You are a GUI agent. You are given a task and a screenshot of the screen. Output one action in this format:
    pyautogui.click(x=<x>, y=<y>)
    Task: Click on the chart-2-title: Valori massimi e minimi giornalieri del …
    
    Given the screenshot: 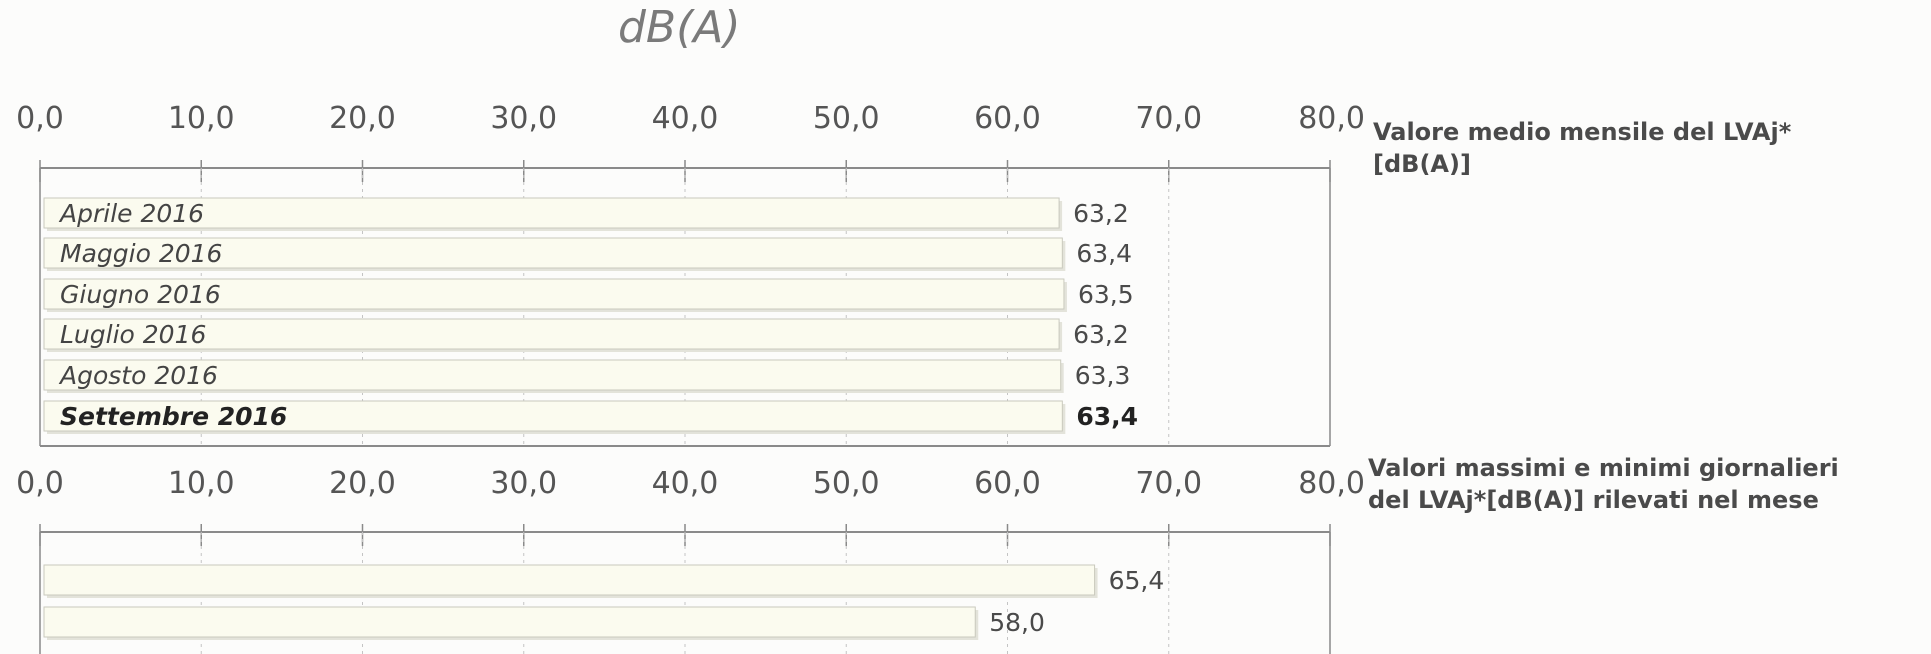 What is the action you would take?
    pyautogui.click(x=1648, y=484)
    